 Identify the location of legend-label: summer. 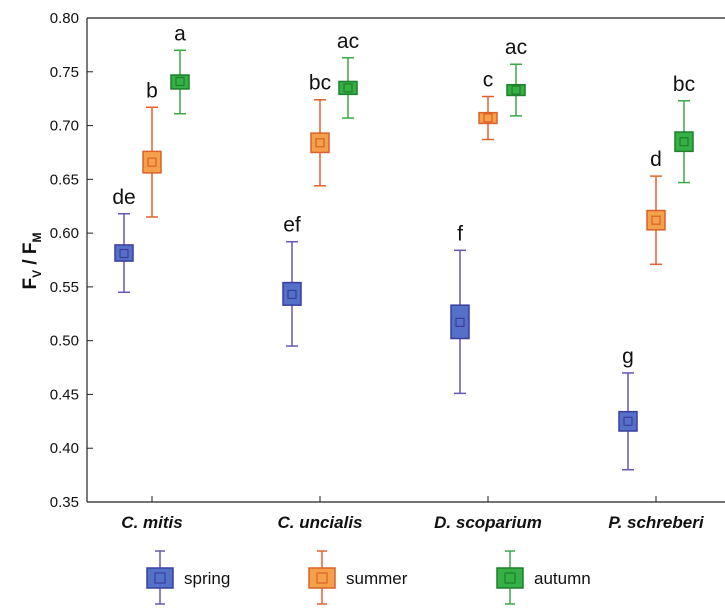
(377, 578).